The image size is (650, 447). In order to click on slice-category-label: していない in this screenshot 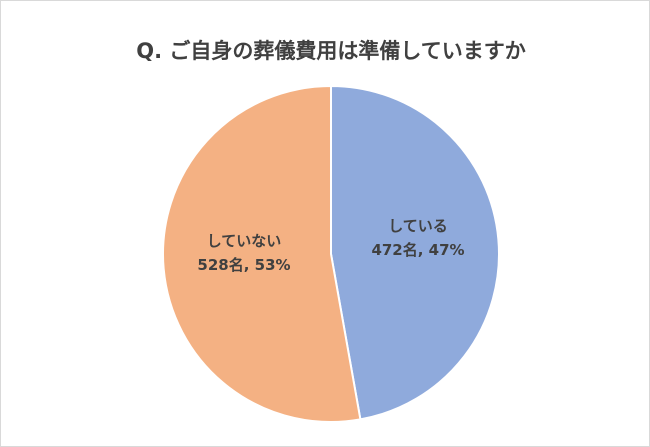, I will do `click(244, 241)`.